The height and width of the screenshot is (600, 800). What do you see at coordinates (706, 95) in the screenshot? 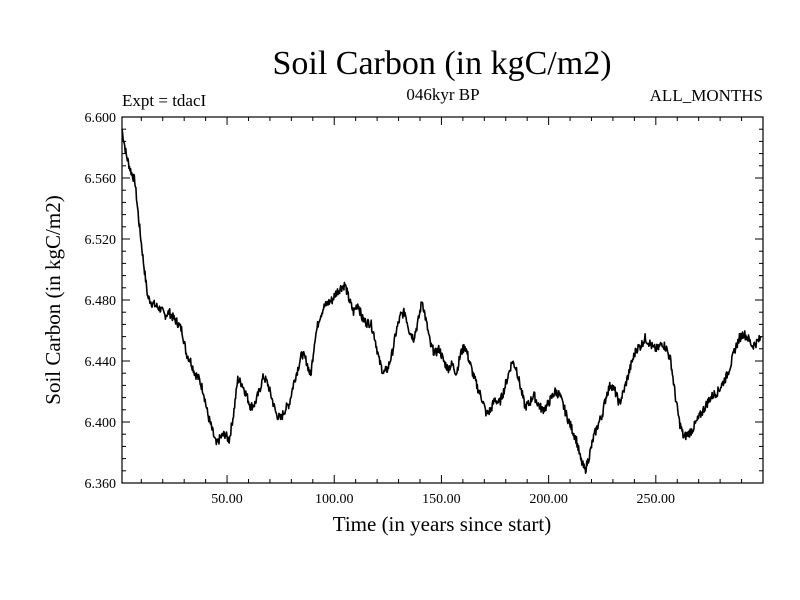
I see `months-label: ALL_MONTHS` at bounding box center [706, 95].